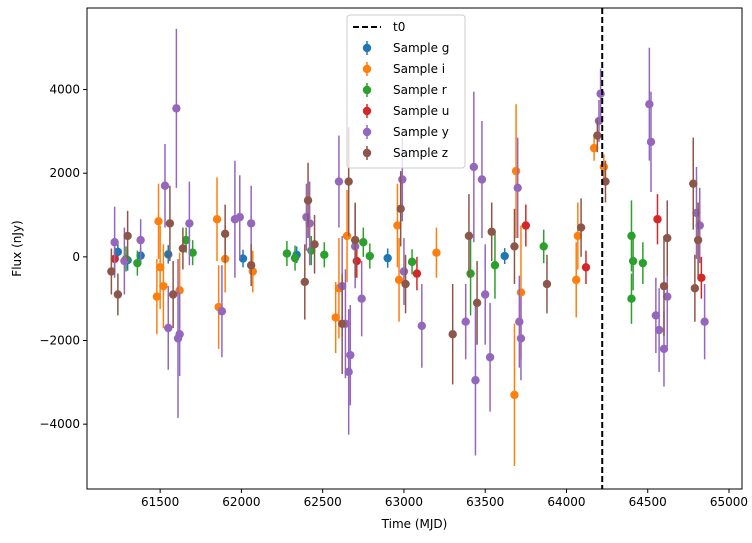  I want to click on y-tick-label: −2000, so click(59, 341).